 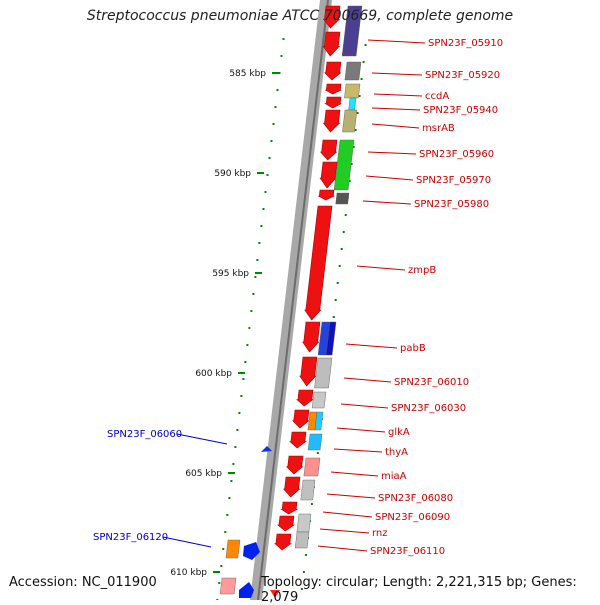 I want to click on gene-label: zmpB, so click(x=422, y=270).